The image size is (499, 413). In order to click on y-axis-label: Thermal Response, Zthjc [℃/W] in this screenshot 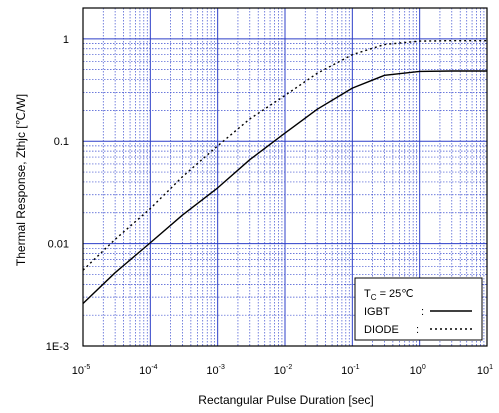, I will do `click(21, 180)`.